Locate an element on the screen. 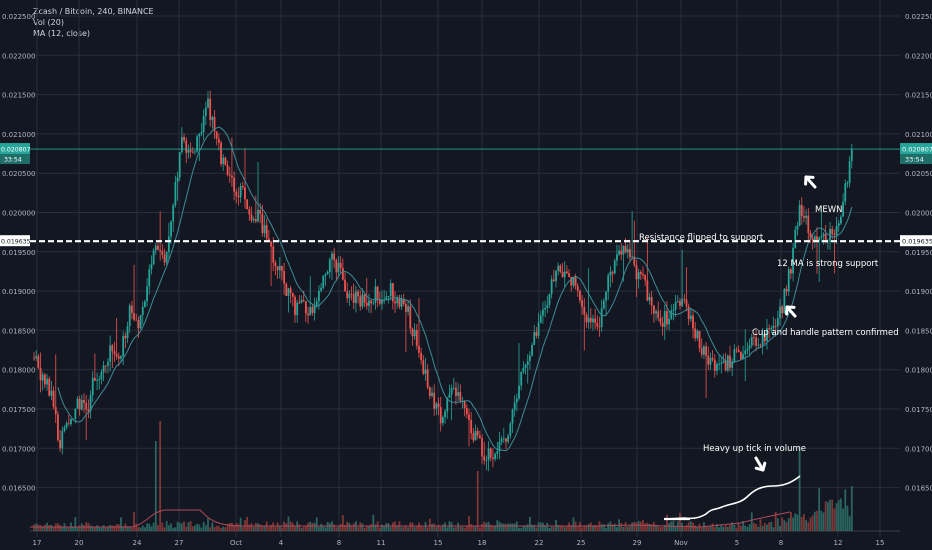 The height and width of the screenshot is (550, 932). arrow-volume-head is located at coordinates (760, 466).